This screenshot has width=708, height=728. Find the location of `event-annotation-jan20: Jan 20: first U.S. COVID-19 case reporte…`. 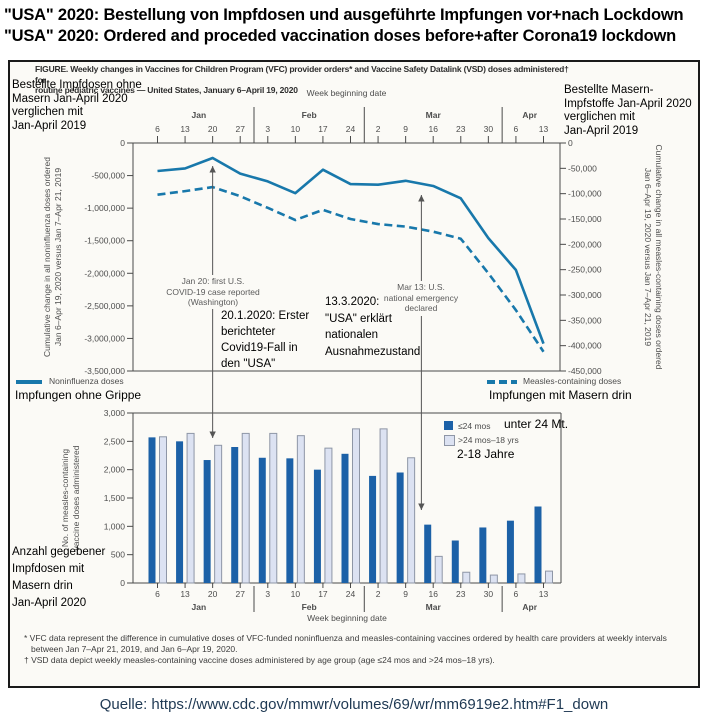

event-annotation-jan20: Jan 20: first U.S. COVID-19 case reporte… is located at coordinates (213, 291).